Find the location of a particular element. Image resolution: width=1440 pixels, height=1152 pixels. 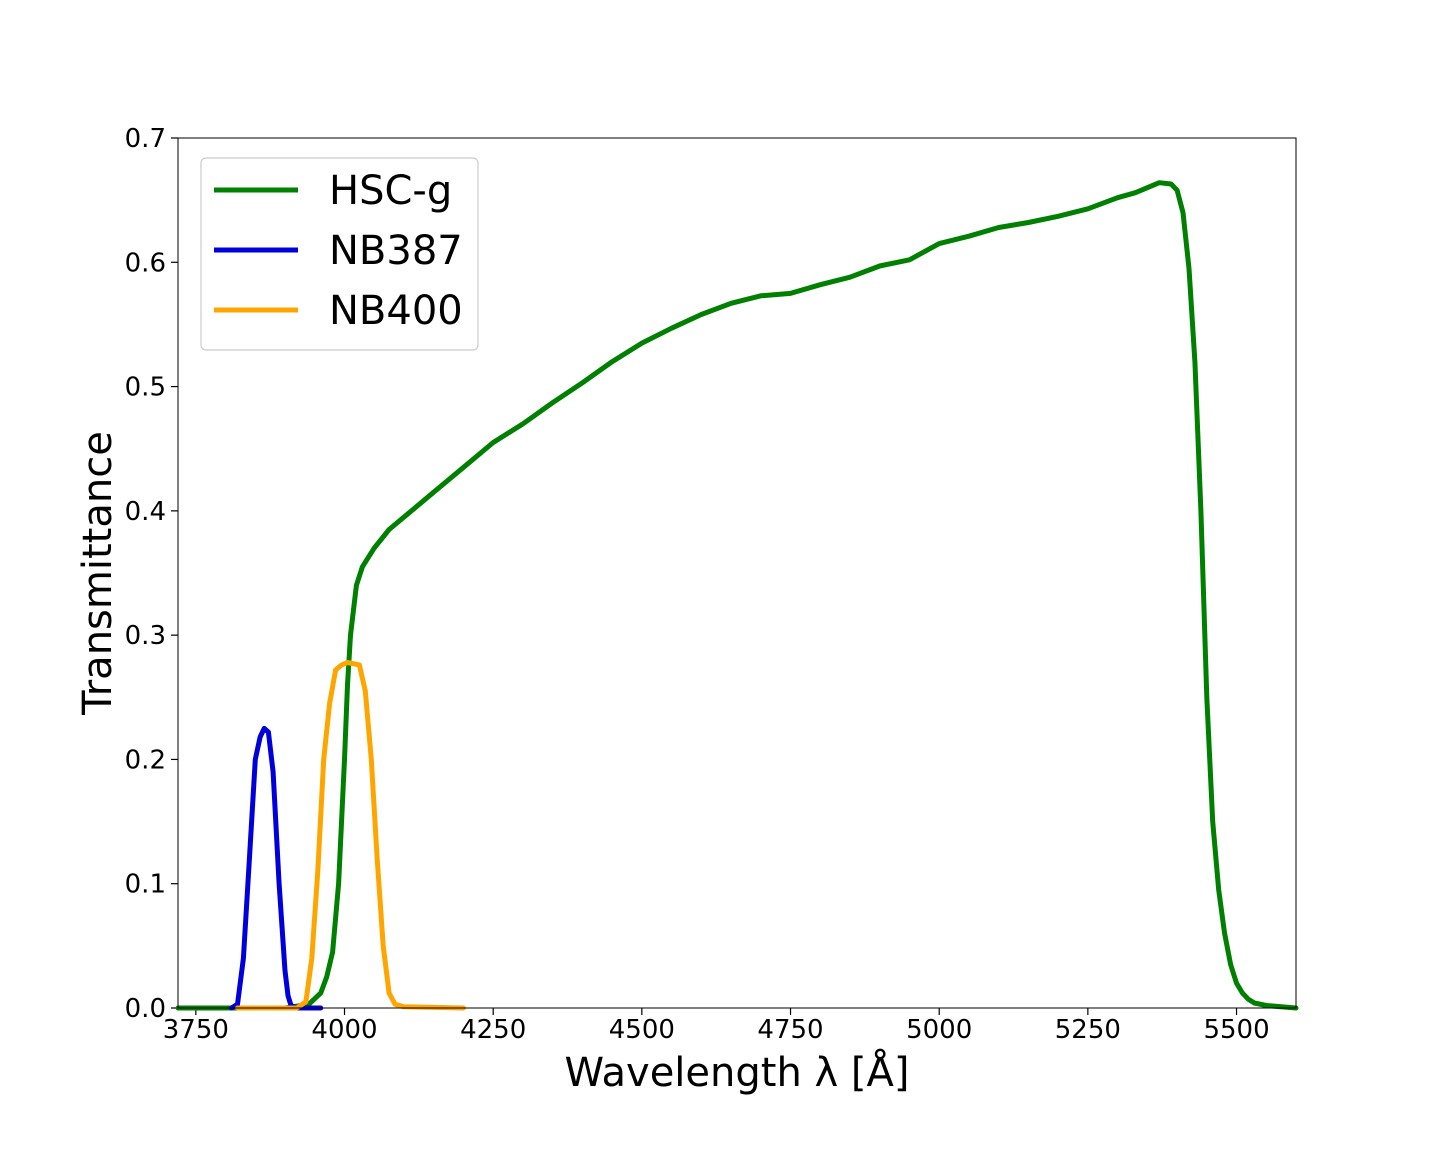

legend-box is located at coordinates (339, 254).